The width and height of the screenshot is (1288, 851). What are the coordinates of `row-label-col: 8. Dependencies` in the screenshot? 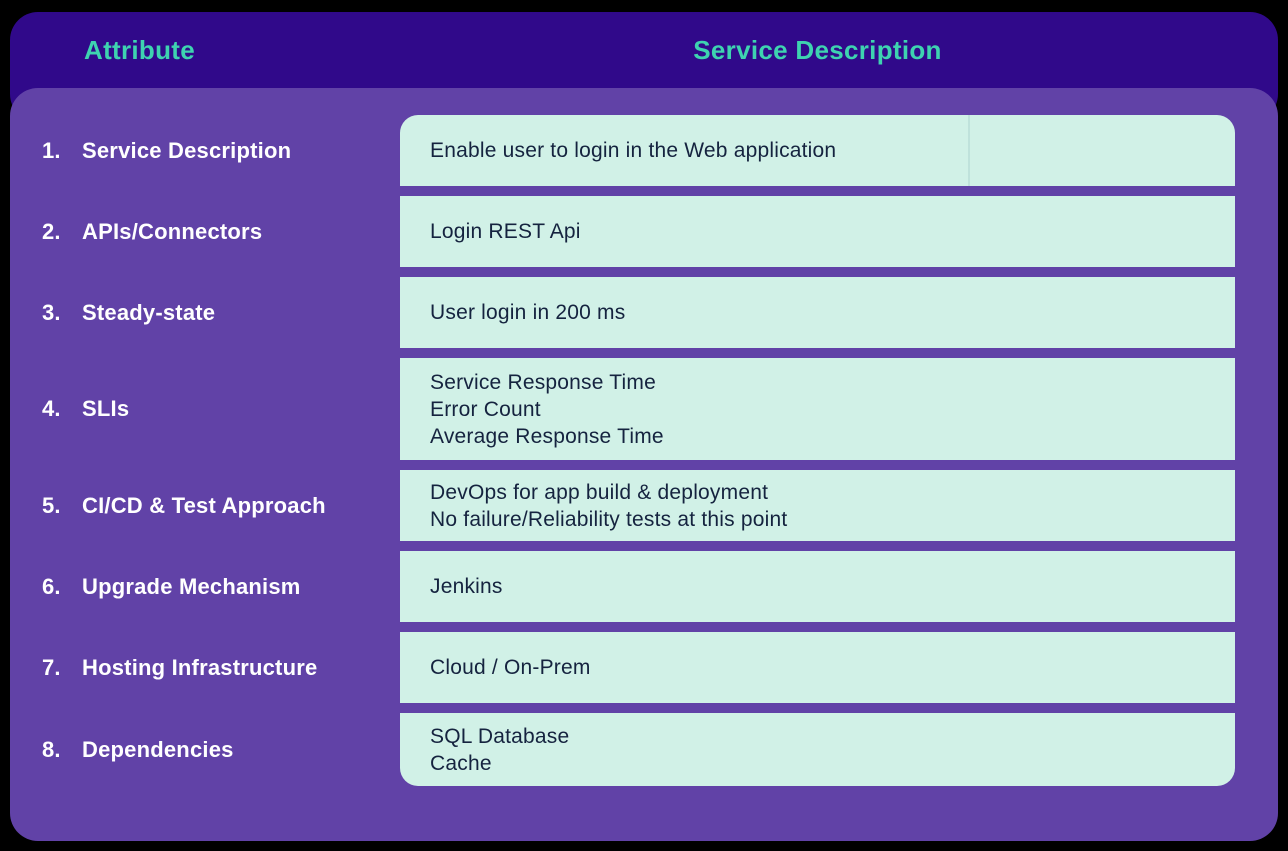 It's located at (205, 749).